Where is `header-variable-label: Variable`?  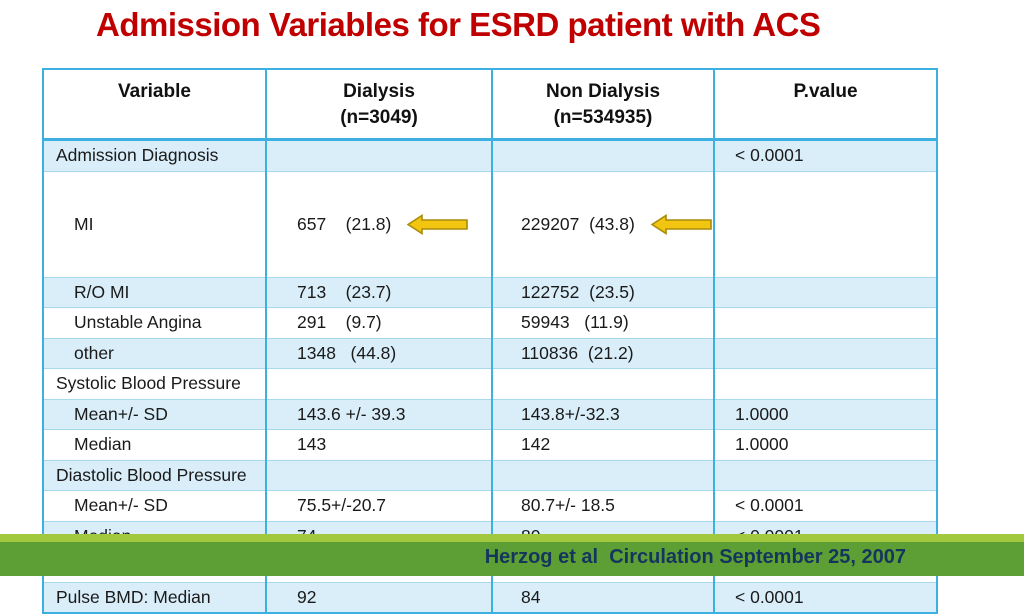
header-variable-label: Variable is located at coordinates (154, 91).